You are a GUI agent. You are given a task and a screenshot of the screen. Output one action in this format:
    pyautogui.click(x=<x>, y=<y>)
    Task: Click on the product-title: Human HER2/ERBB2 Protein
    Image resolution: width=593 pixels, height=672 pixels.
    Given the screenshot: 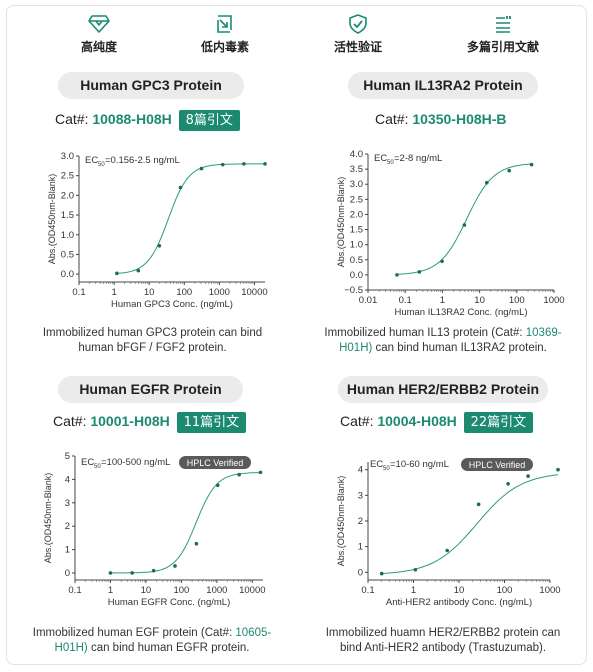 What is the action you would take?
    pyautogui.click(x=443, y=389)
    